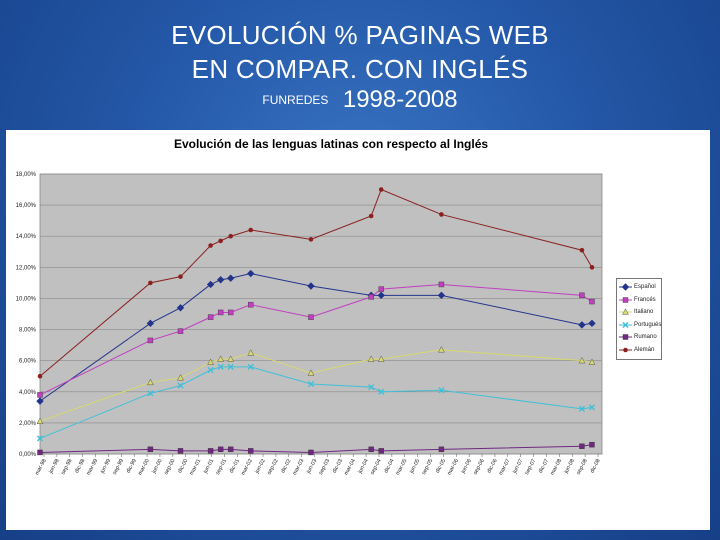  Describe the element at coordinates (26, 206) in the screenshot. I see `y-tick-label: 16,00%` at that location.